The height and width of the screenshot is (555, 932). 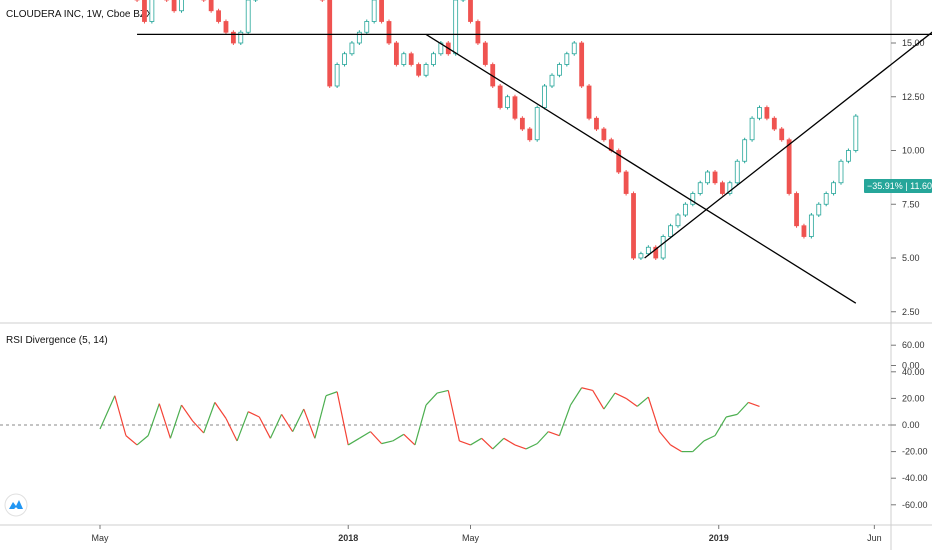 What do you see at coordinates (911, 204) in the screenshot?
I see `price-tick-label: 7.50` at bounding box center [911, 204].